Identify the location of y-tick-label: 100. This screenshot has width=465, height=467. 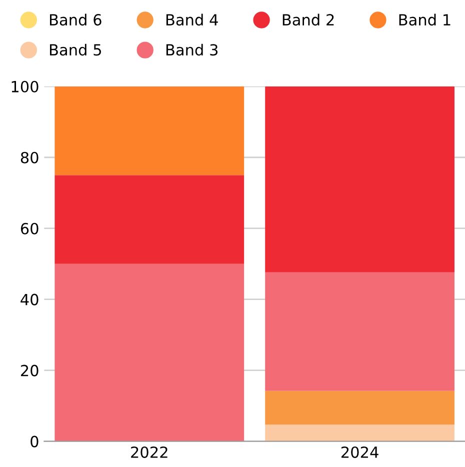
(25, 86).